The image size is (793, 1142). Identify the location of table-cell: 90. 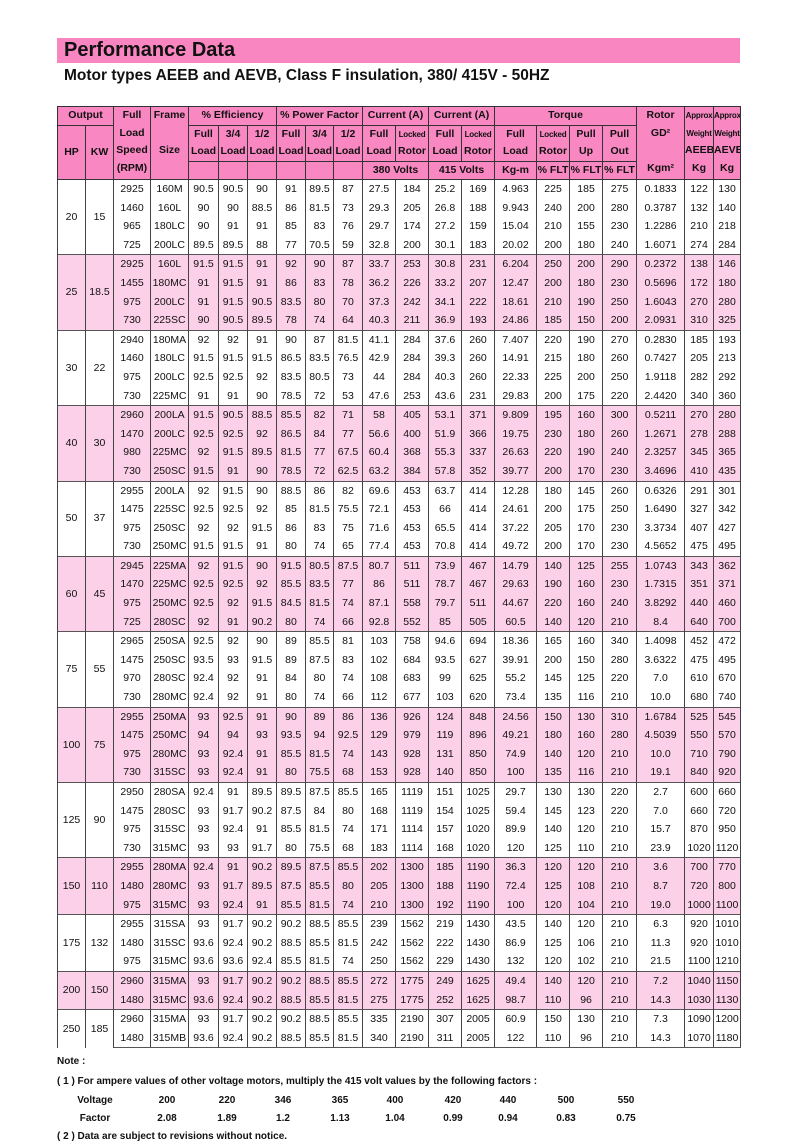
(291, 716).